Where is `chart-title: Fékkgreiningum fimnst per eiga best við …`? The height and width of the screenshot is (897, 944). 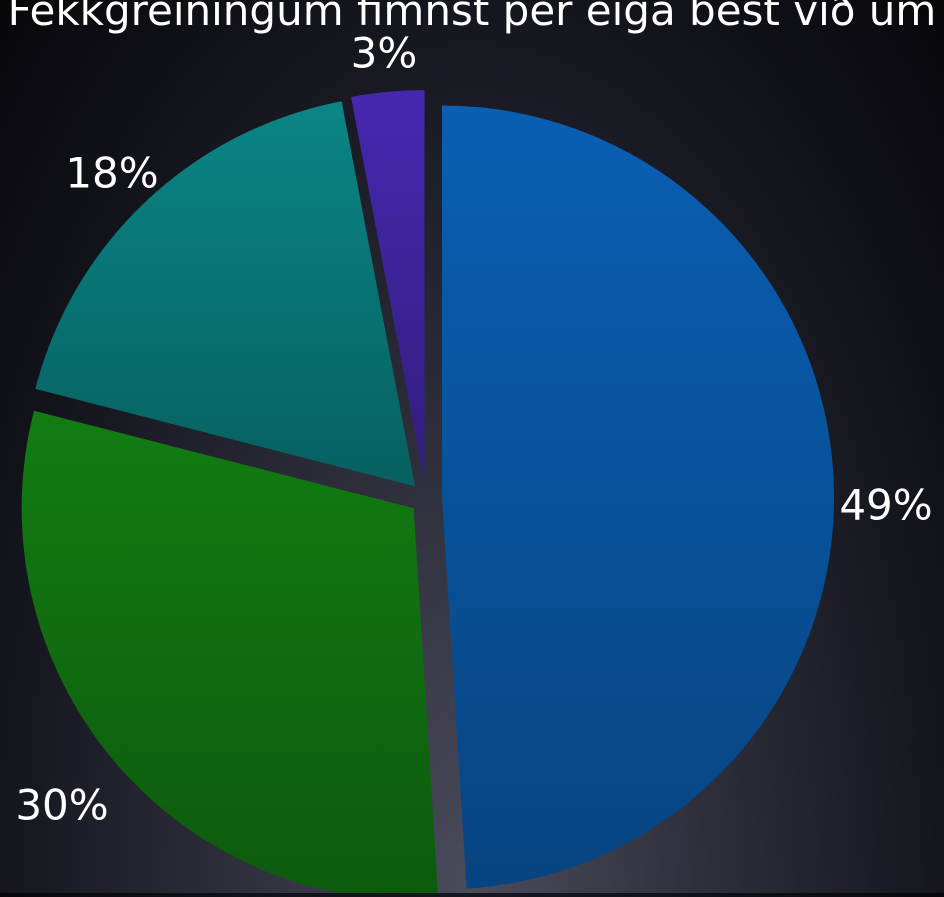
chart-title: Fékkgreiningum fimnst per eiga best við … is located at coordinates (472, 17).